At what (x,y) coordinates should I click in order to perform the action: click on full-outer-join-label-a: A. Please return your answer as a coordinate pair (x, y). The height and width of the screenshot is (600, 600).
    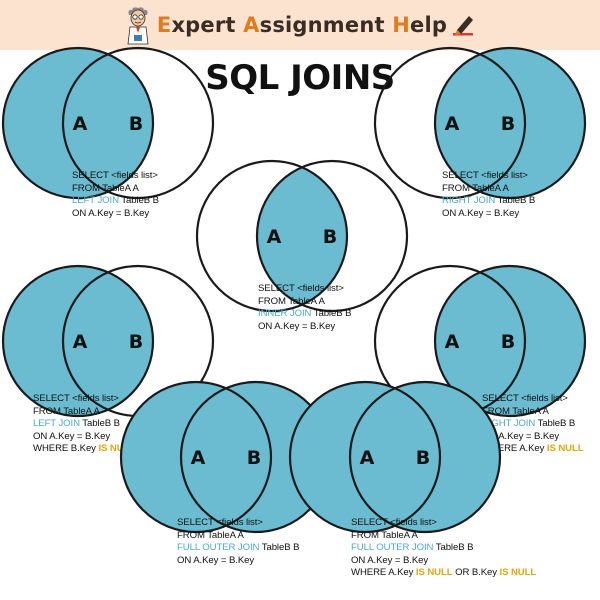
    Looking at the image, I should click on (198, 458).